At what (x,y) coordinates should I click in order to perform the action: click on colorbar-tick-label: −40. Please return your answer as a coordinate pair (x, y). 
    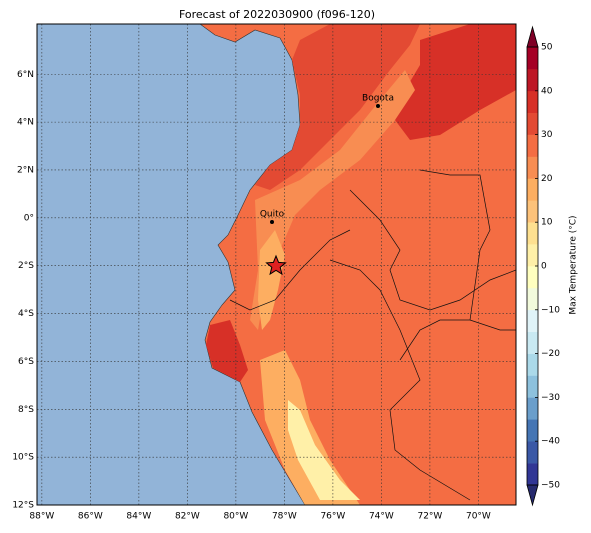
    Looking at the image, I should click on (550, 442).